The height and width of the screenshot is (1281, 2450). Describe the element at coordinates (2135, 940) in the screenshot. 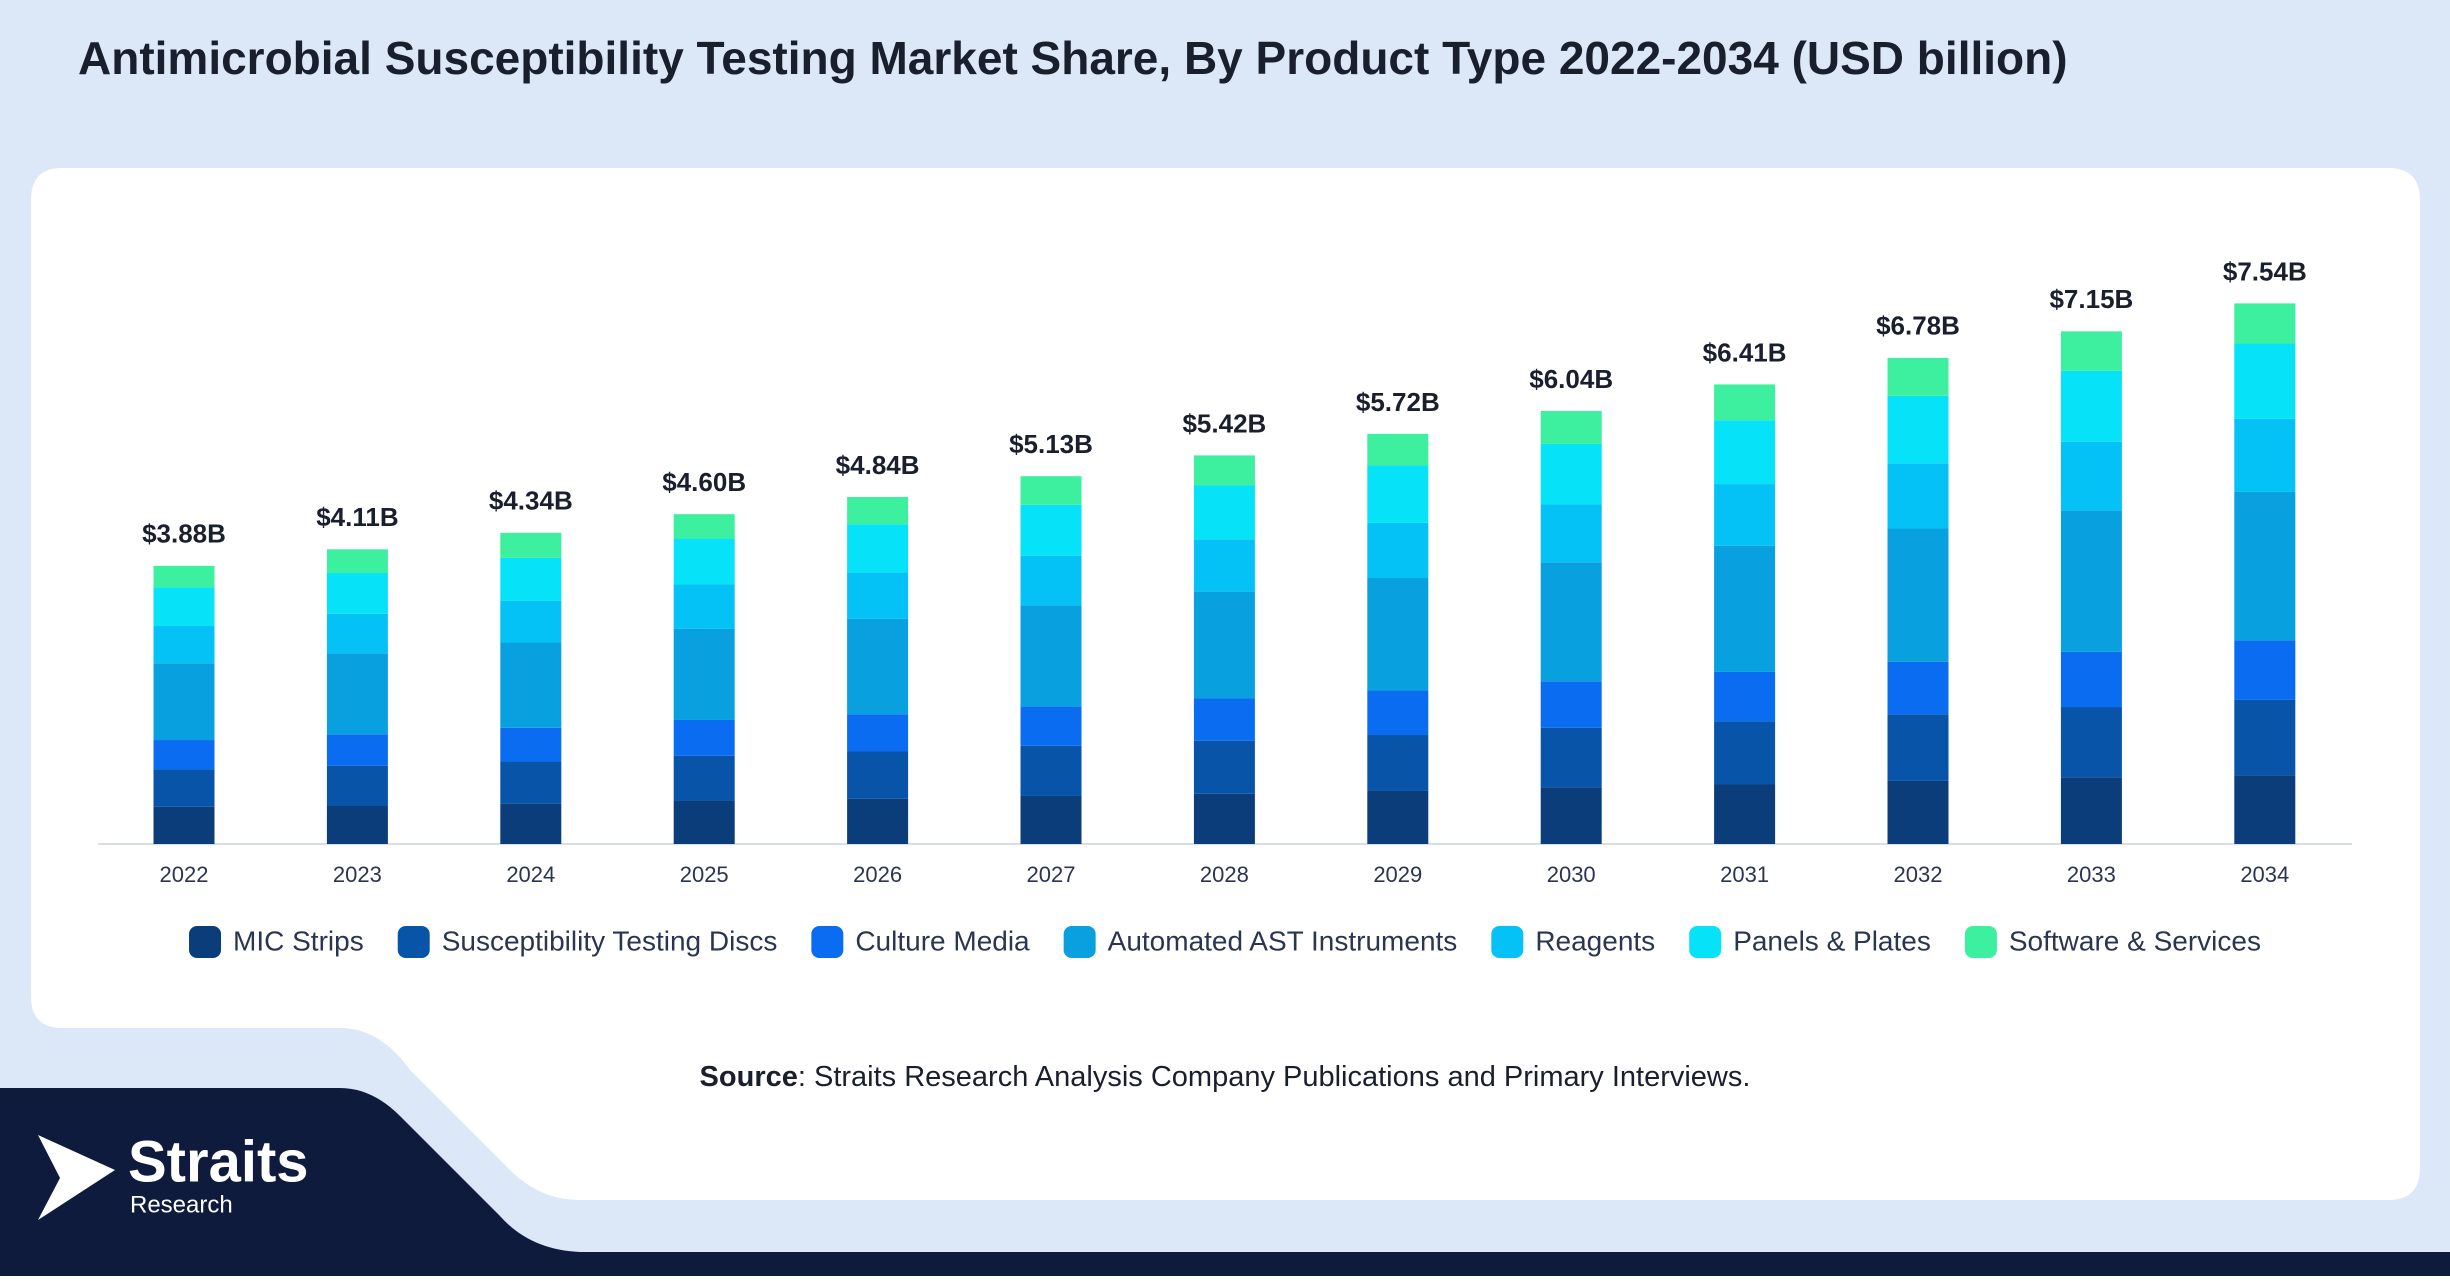

I see `legend-label: Software & Services` at that location.